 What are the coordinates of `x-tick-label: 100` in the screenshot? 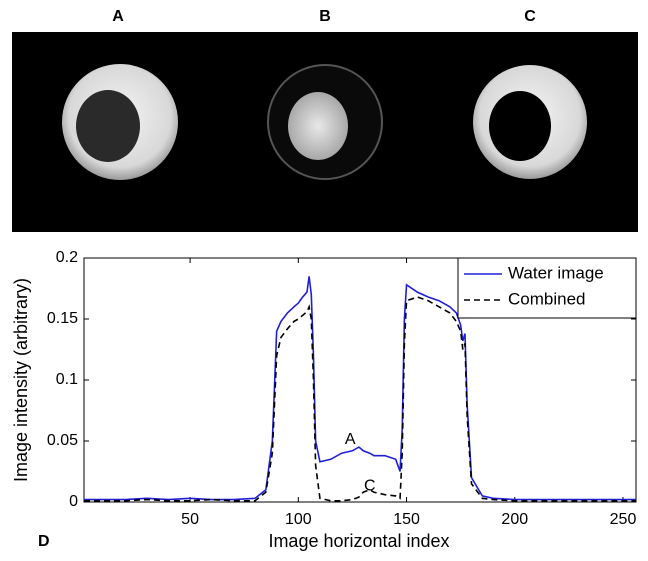 It's located at (298, 519).